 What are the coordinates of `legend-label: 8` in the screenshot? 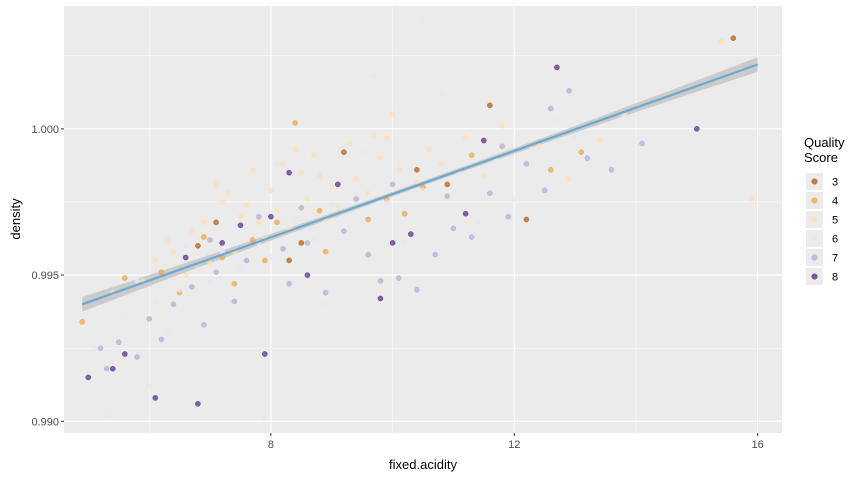 It's located at (835, 278).